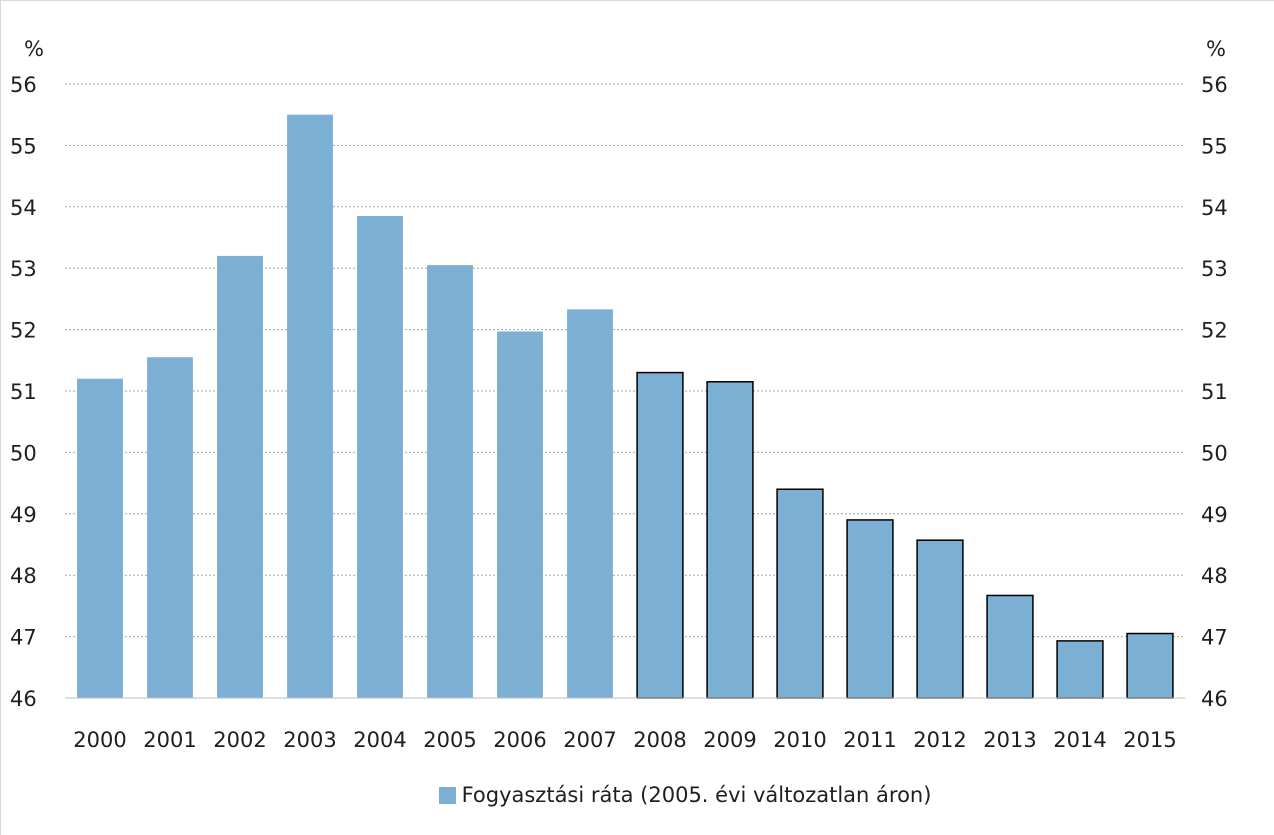 The width and height of the screenshot is (1274, 835). Describe the element at coordinates (1080, 669) in the screenshot. I see `bar-2014` at that location.